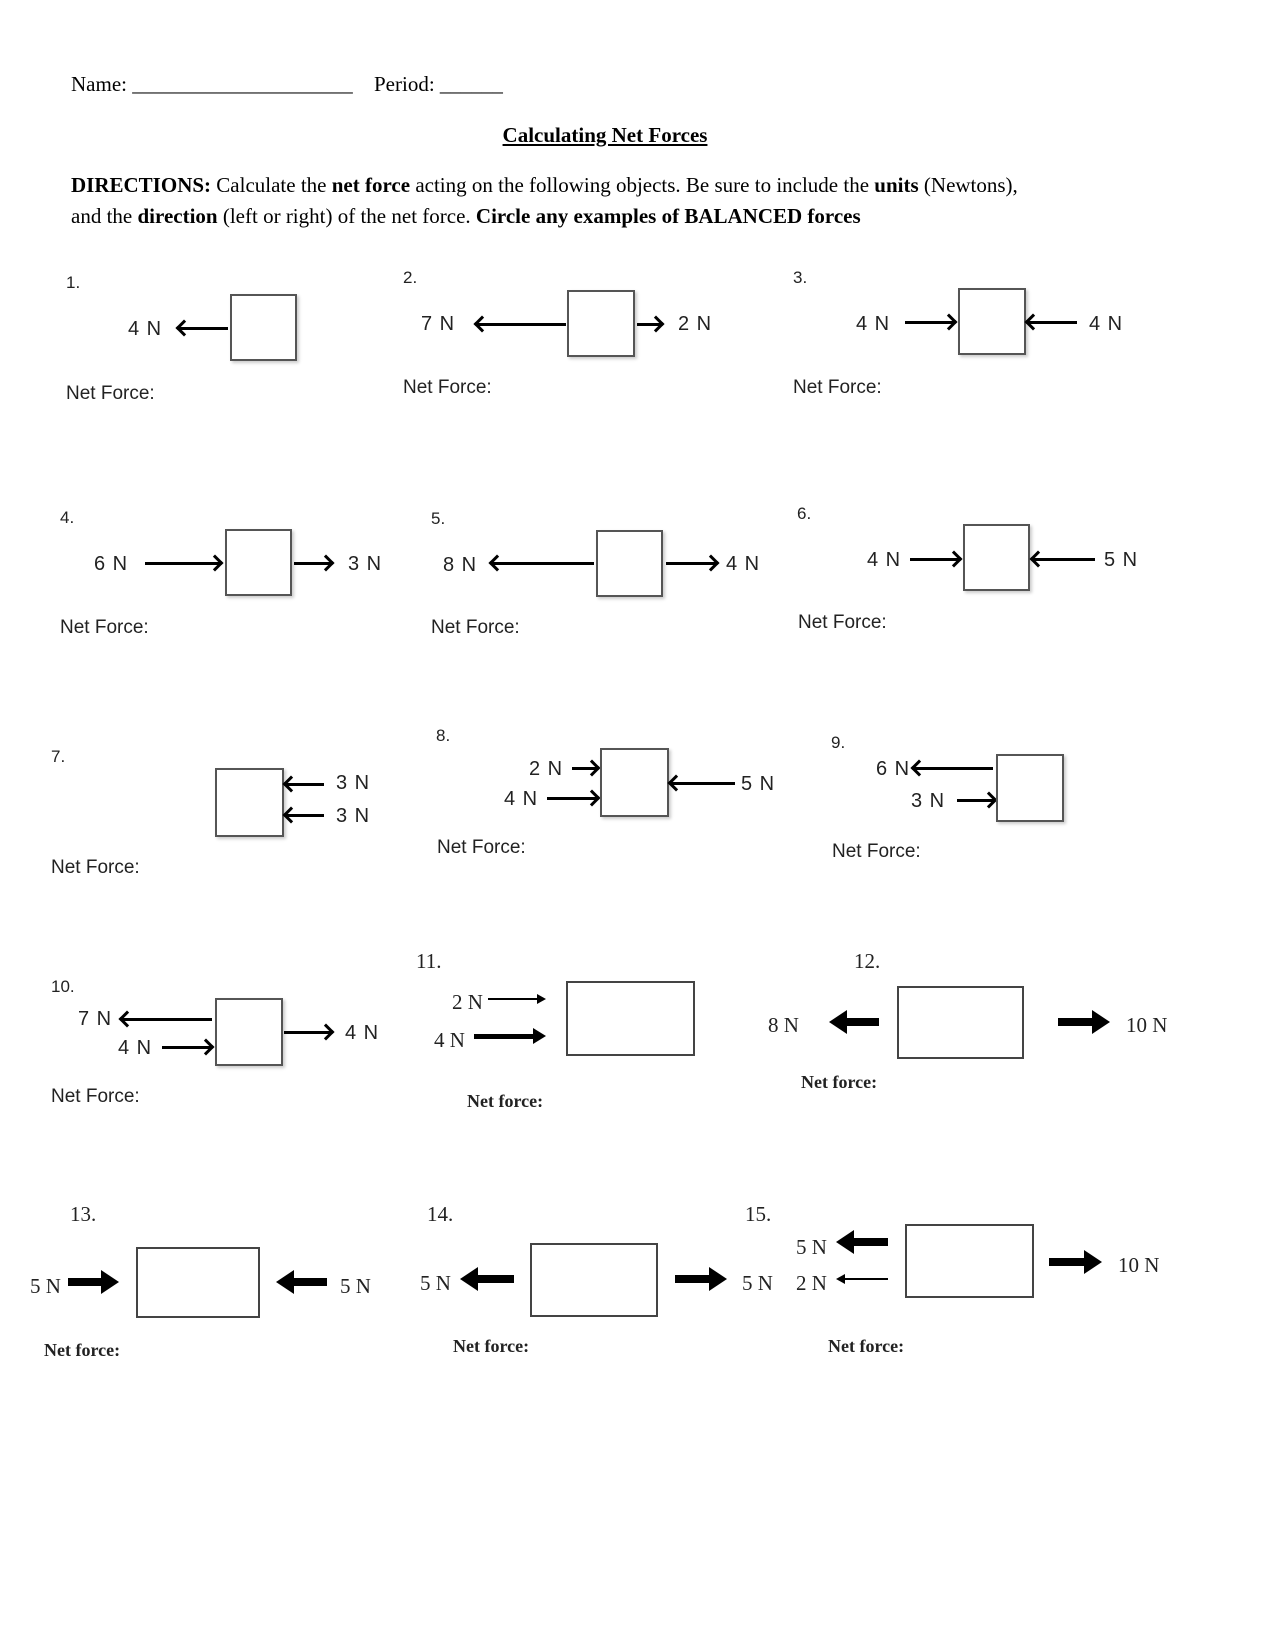 This screenshot has height=1651, width=1275. Describe the element at coordinates (438, 84) in the screenshot. I see `period-field-label: Period: ______` at that location.